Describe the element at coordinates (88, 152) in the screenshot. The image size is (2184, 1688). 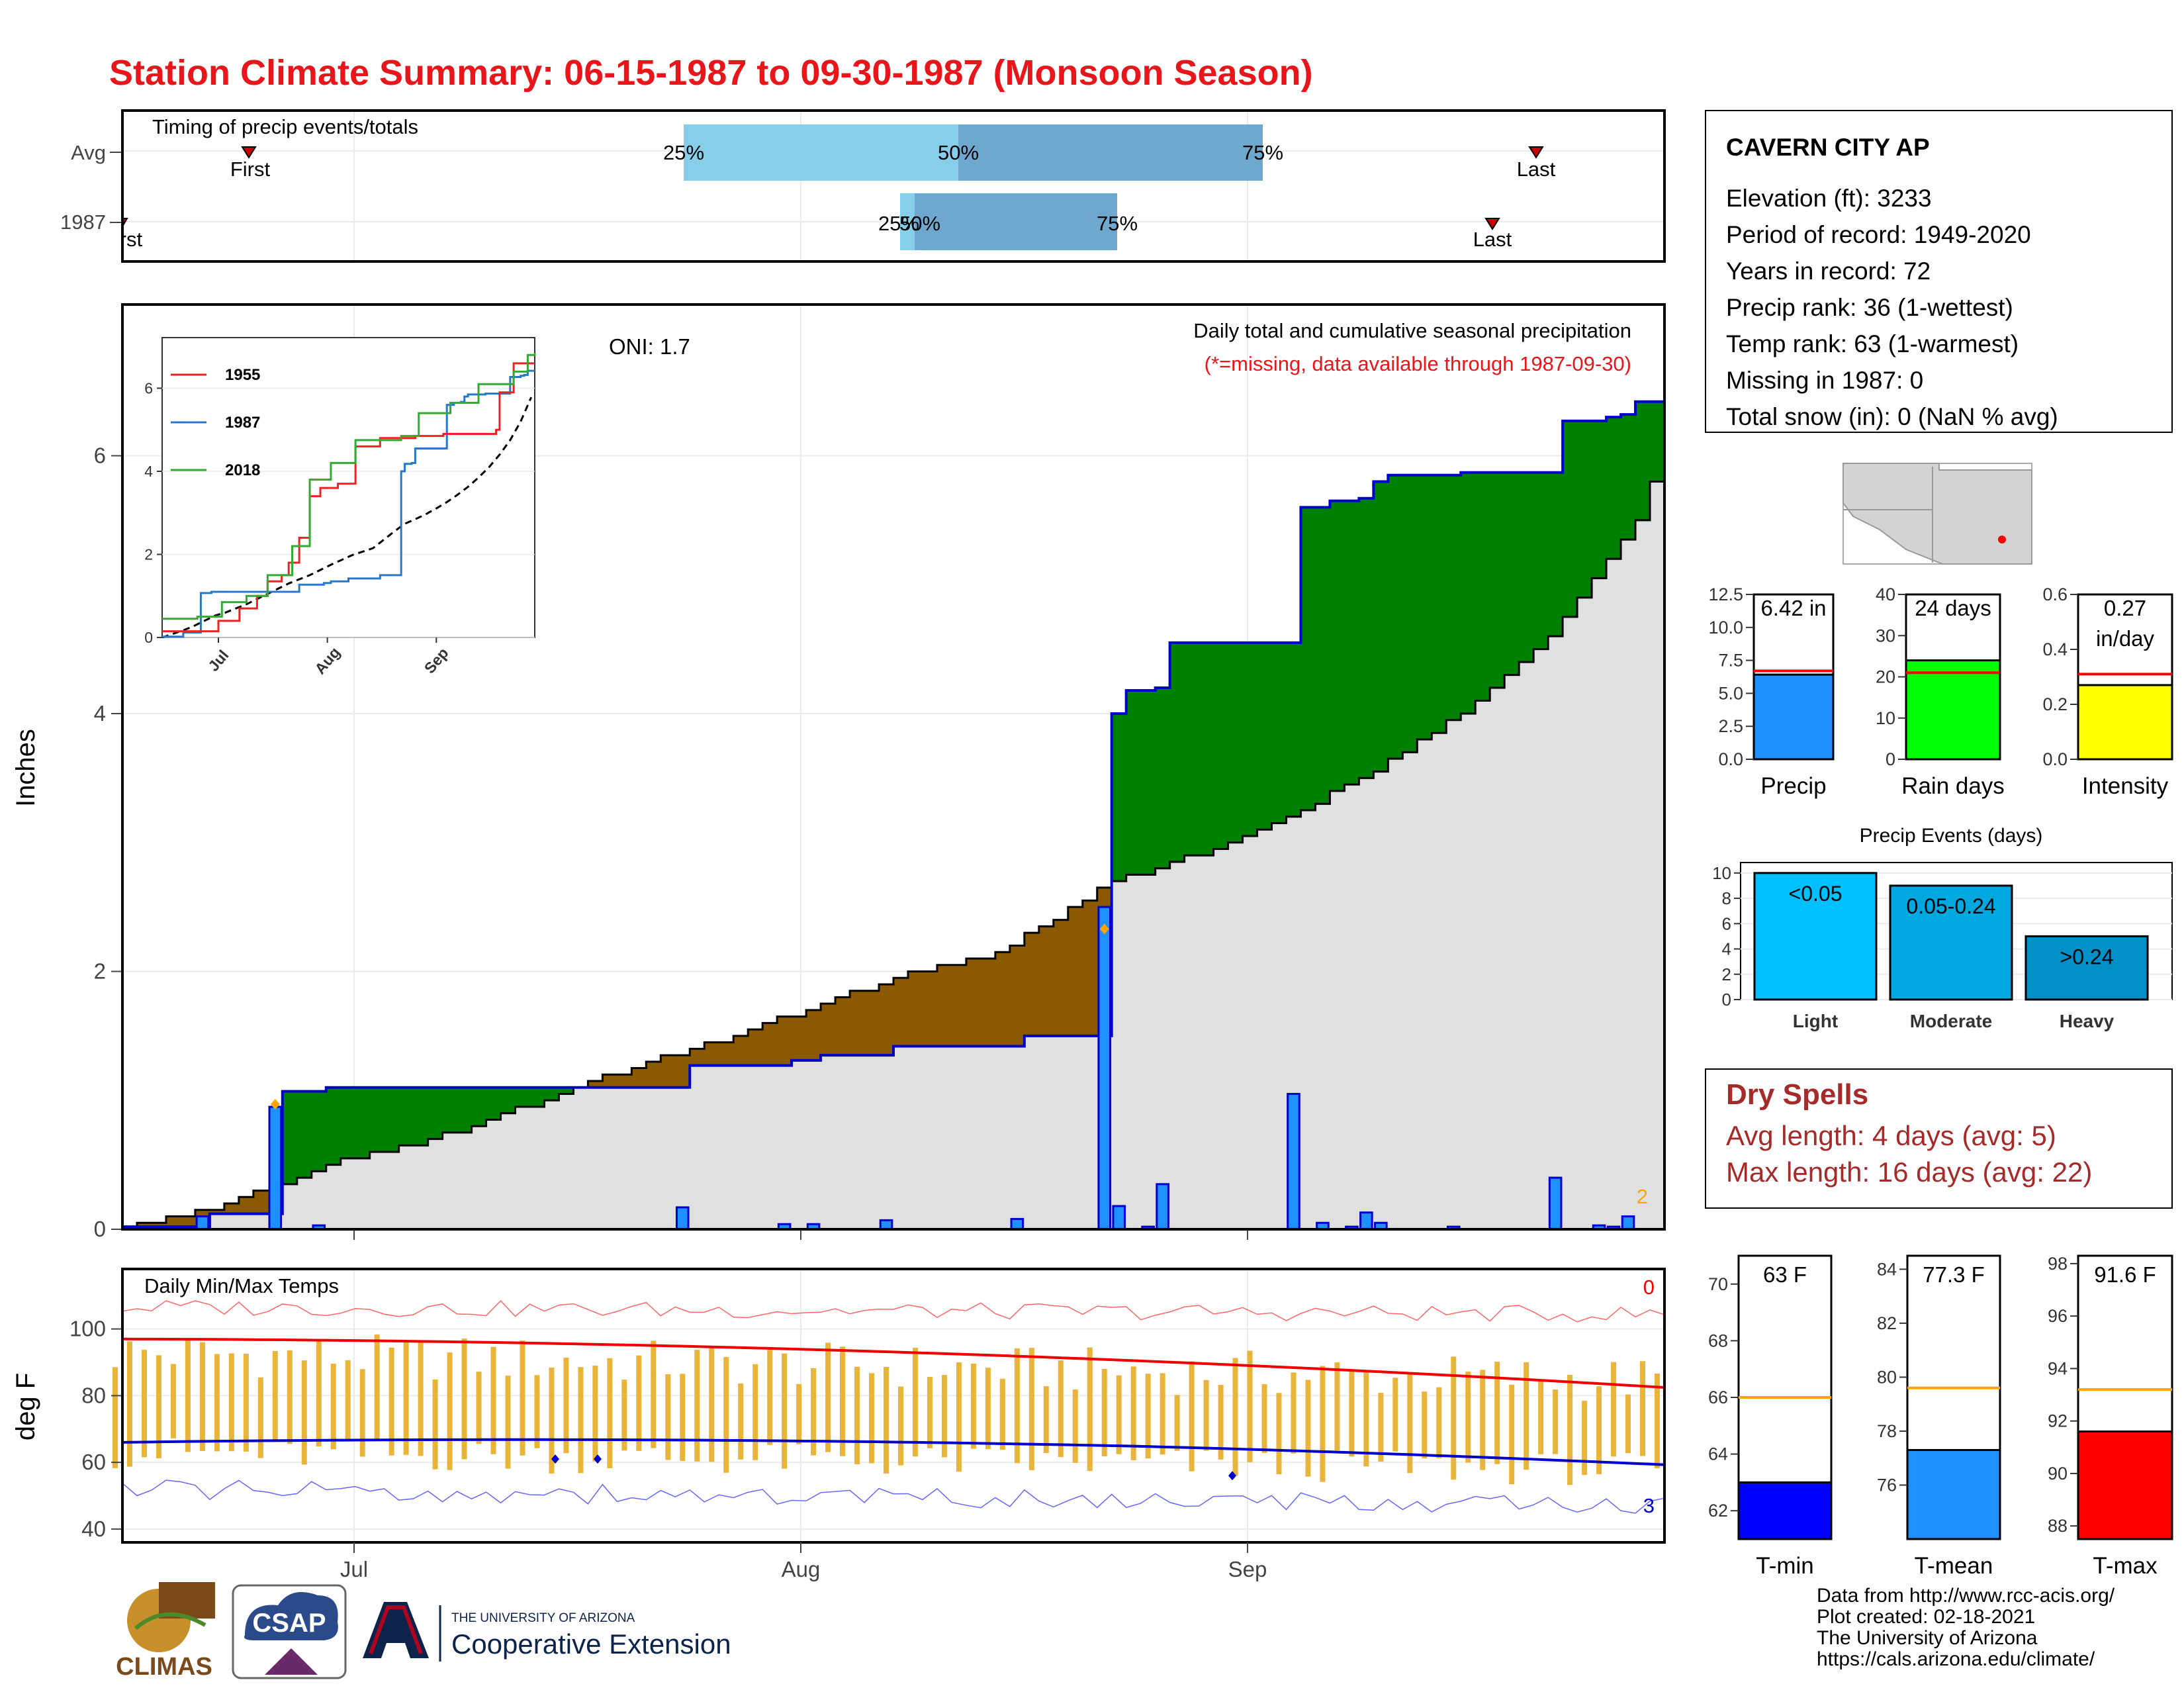
I see `timing-row-avg: Avg` at that location.